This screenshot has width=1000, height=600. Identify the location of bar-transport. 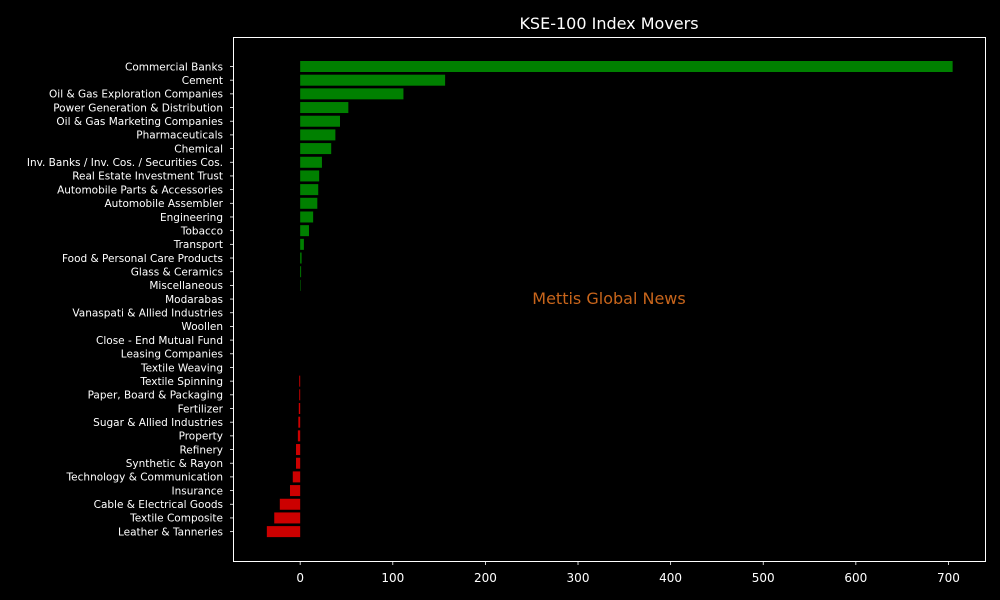
(302, 244).